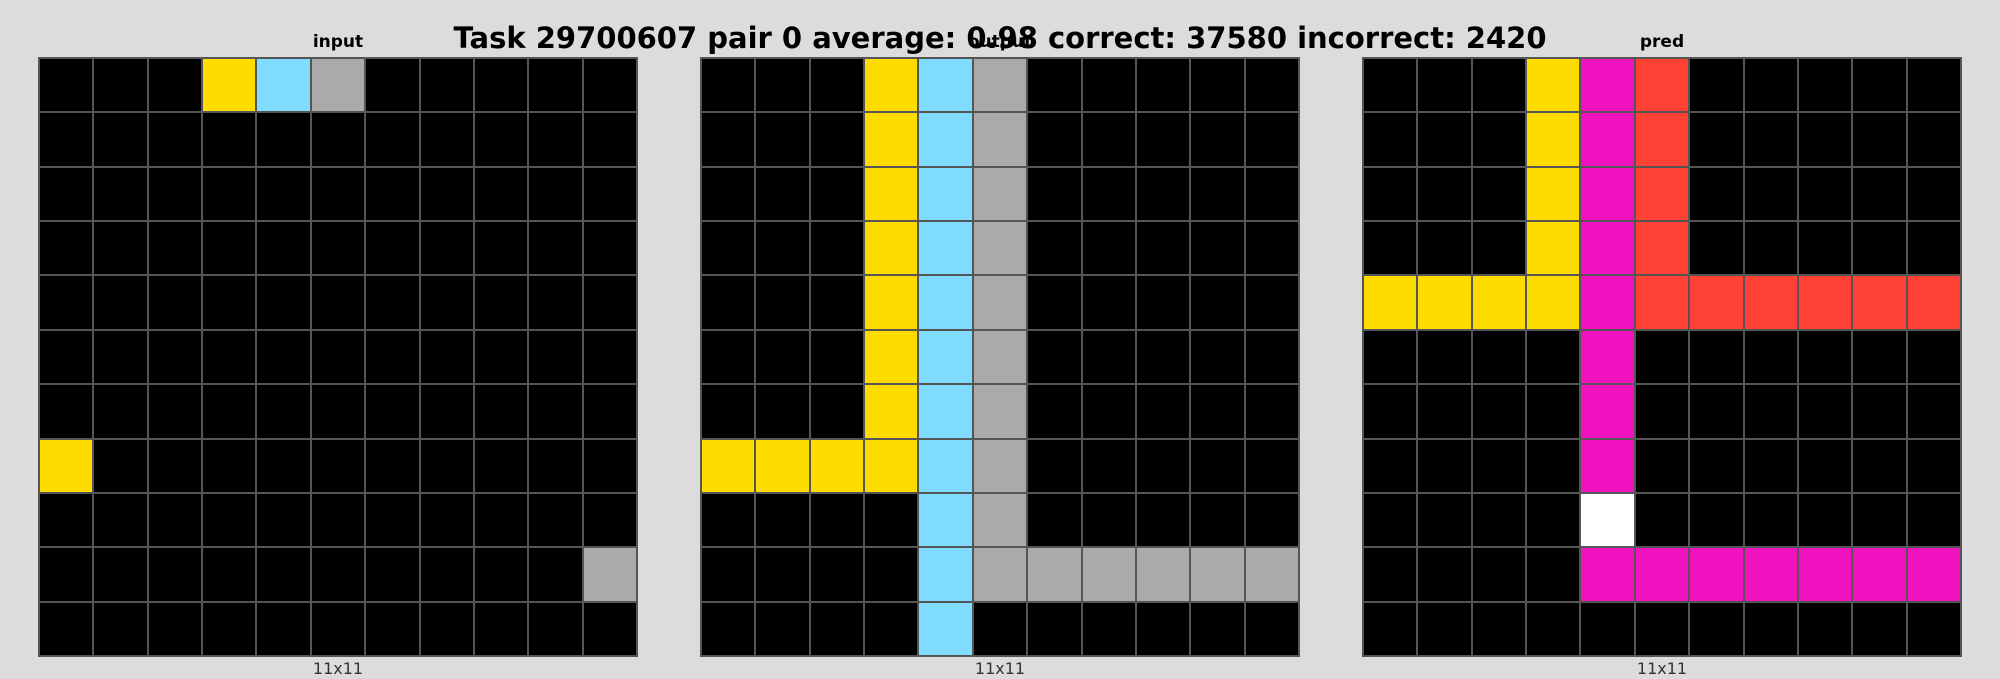  Describe the element at coordinates (338, 42) in the screenshot. I see `panel-title-input: input` at that location.